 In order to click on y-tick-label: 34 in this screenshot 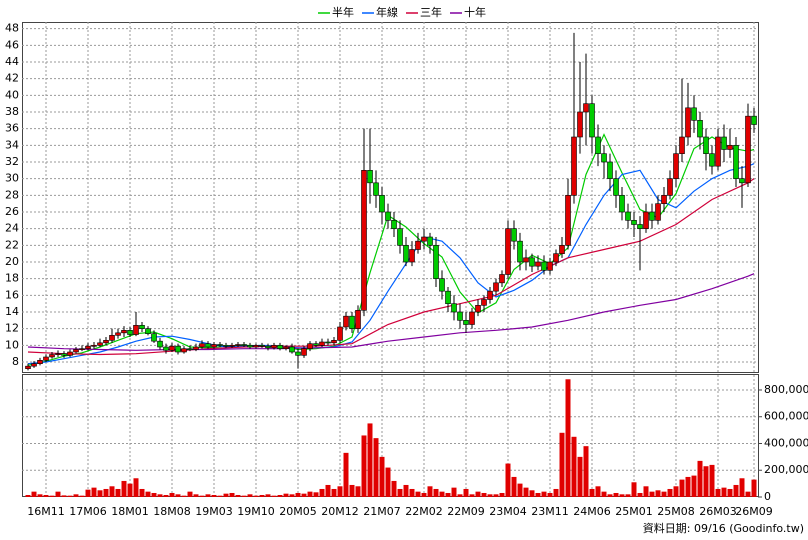, I will do `click(12, 144)`.